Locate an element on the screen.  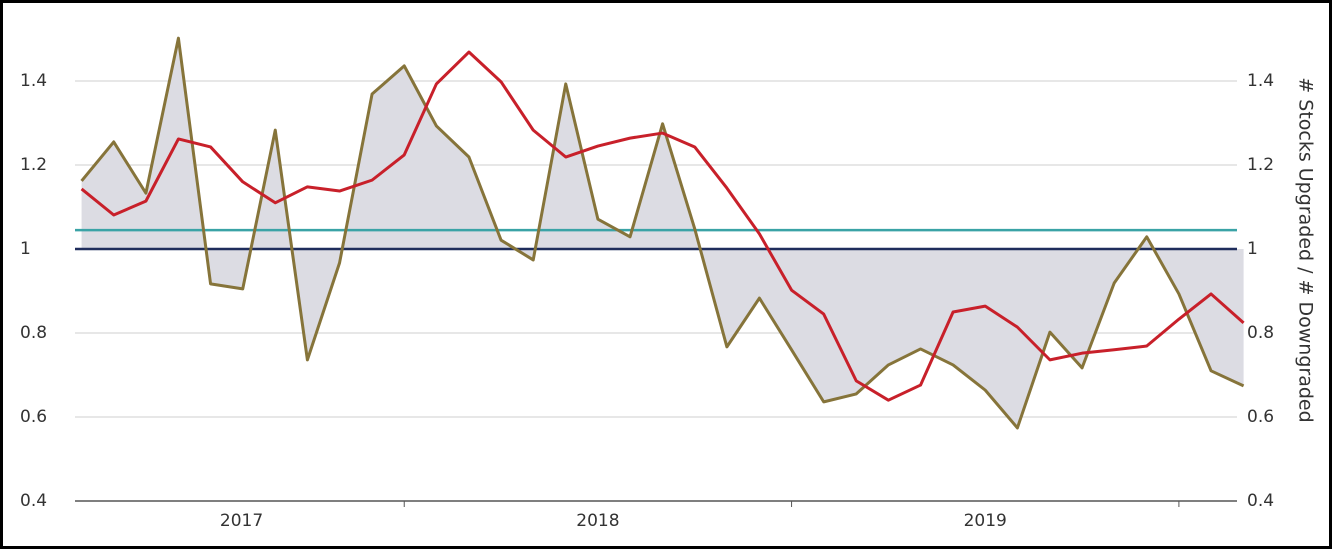
x-tick-label: 2018 is located at coordinates (597, 521).